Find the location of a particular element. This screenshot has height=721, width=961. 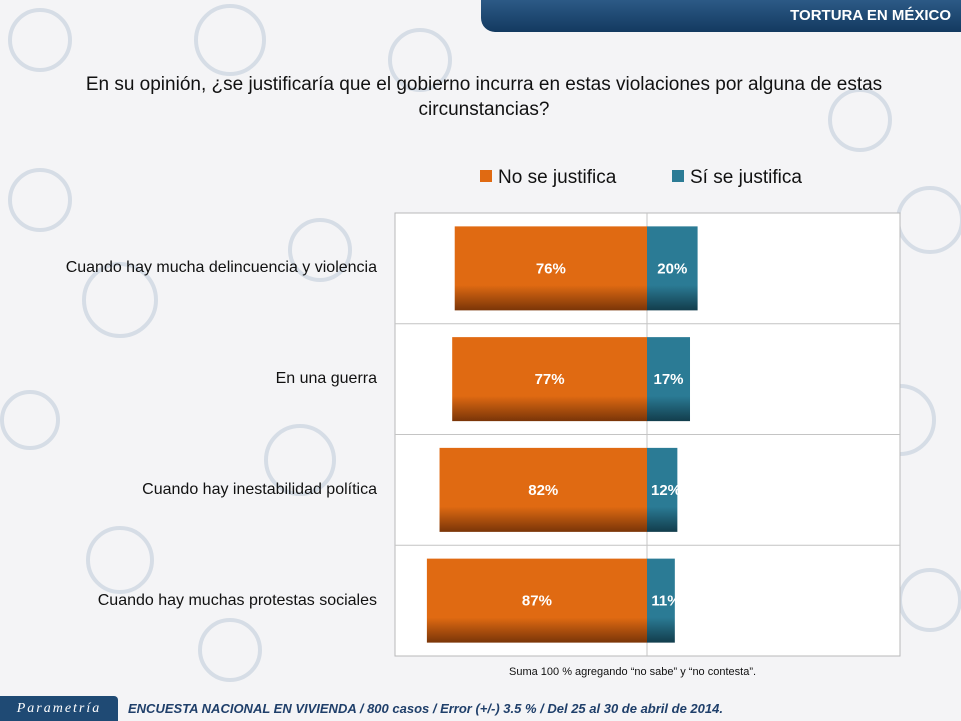

legend-swatch-no is located at coordinates (486, 175).